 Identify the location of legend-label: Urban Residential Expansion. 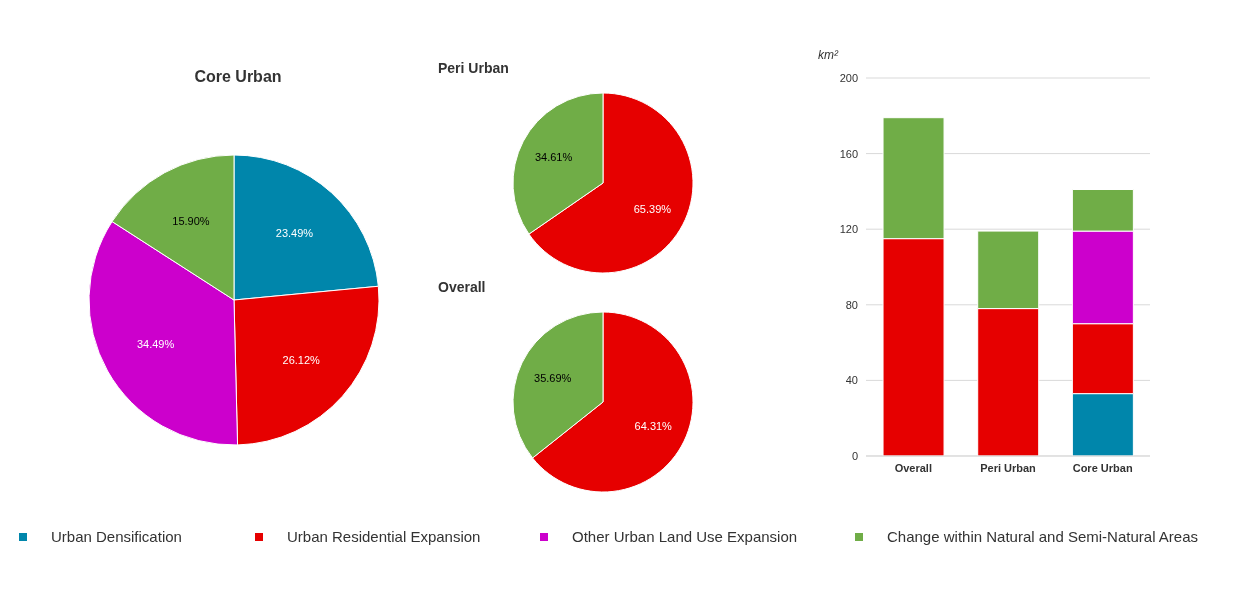
(384, 536).